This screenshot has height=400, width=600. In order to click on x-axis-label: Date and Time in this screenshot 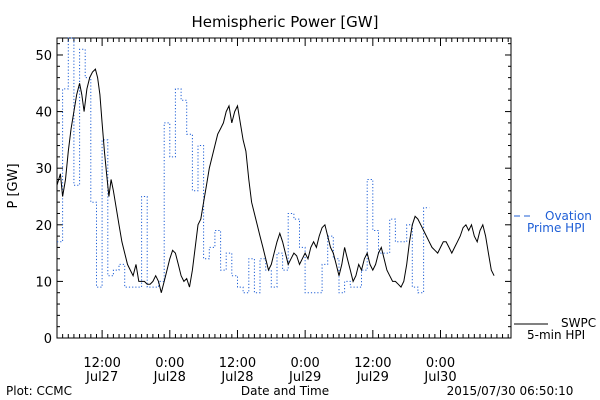, I will do `click(285, 391)`.